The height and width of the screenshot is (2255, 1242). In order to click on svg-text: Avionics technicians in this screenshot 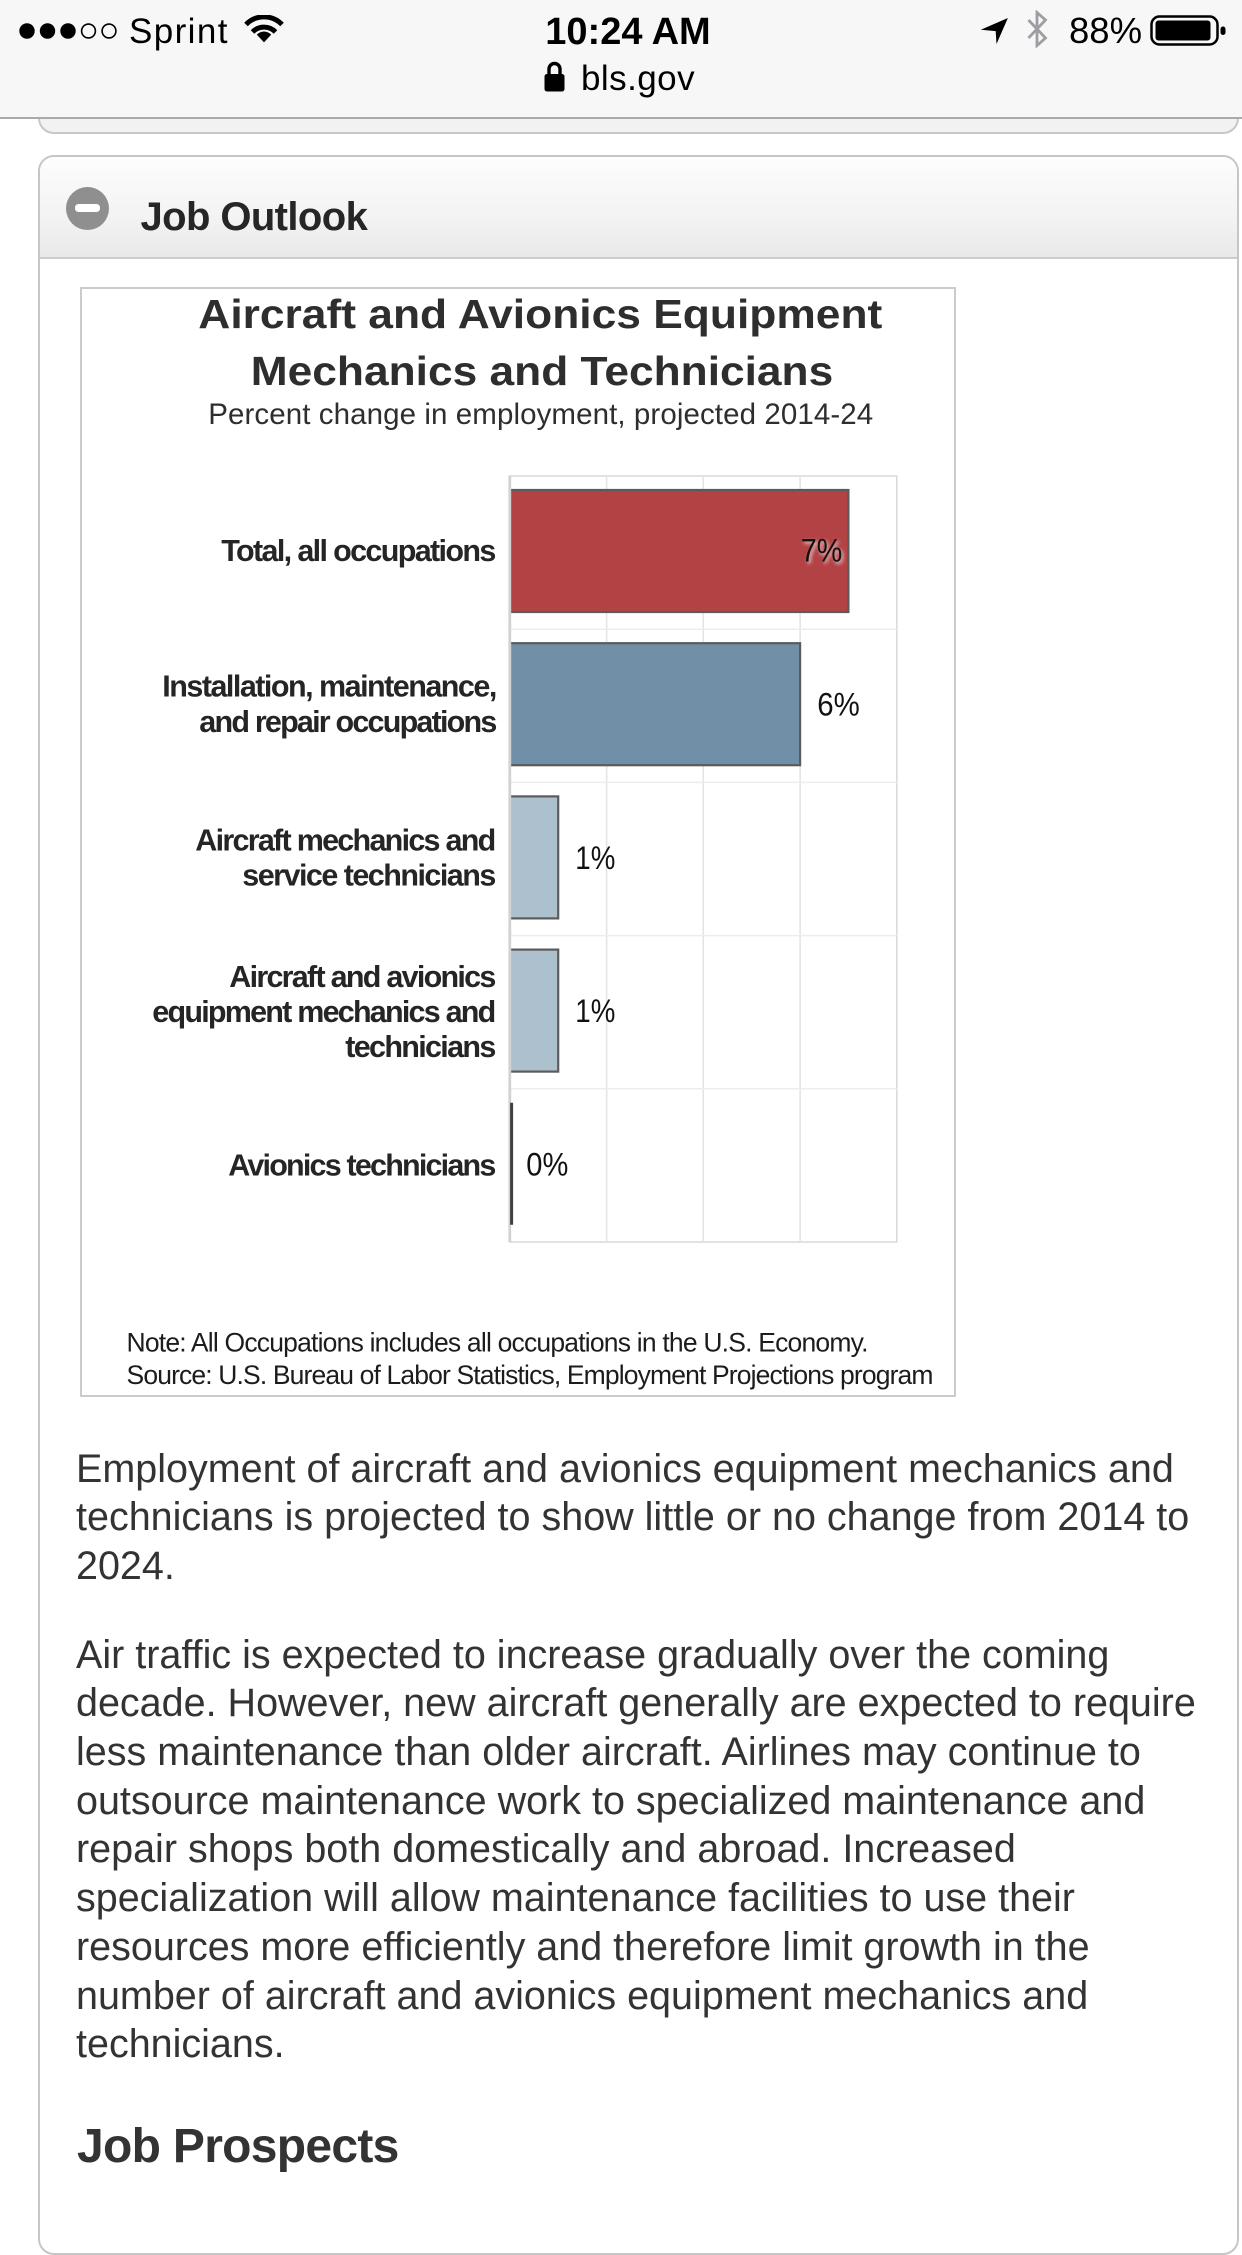, I will do `click(362, 1165)`.